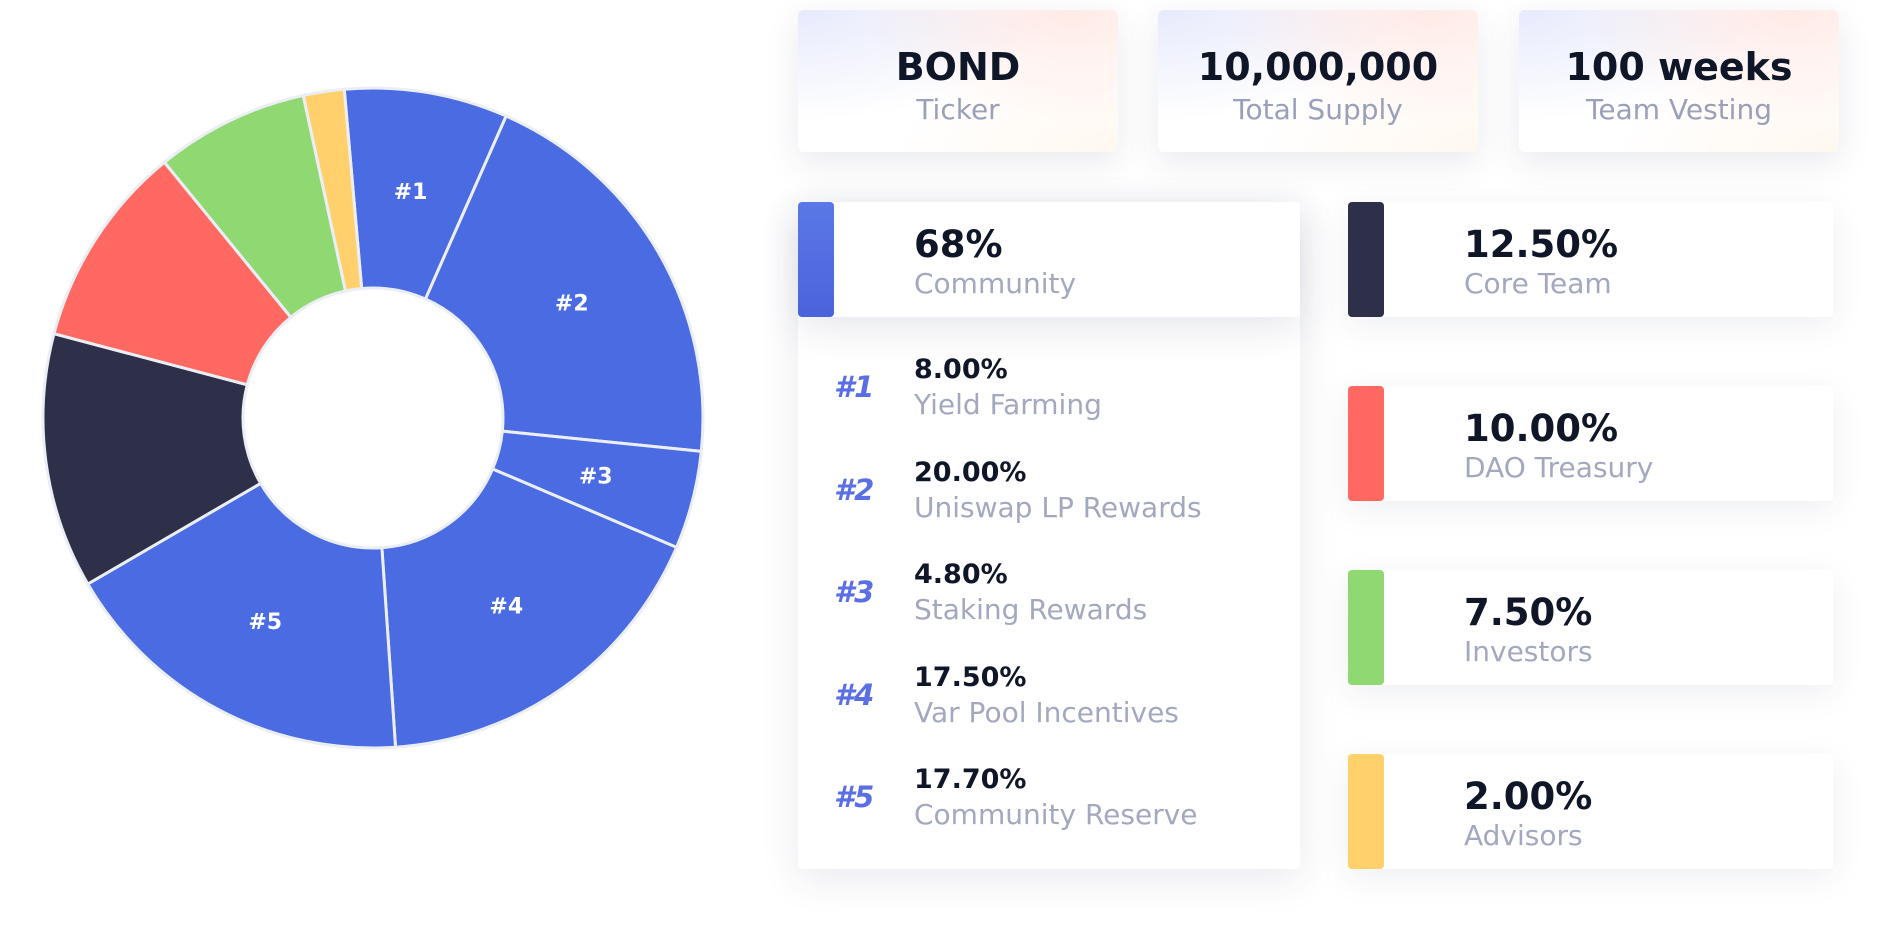 The height and width of the screenshot is (928, 1886). I want to click on slice-label: #2, so click(572, 303).